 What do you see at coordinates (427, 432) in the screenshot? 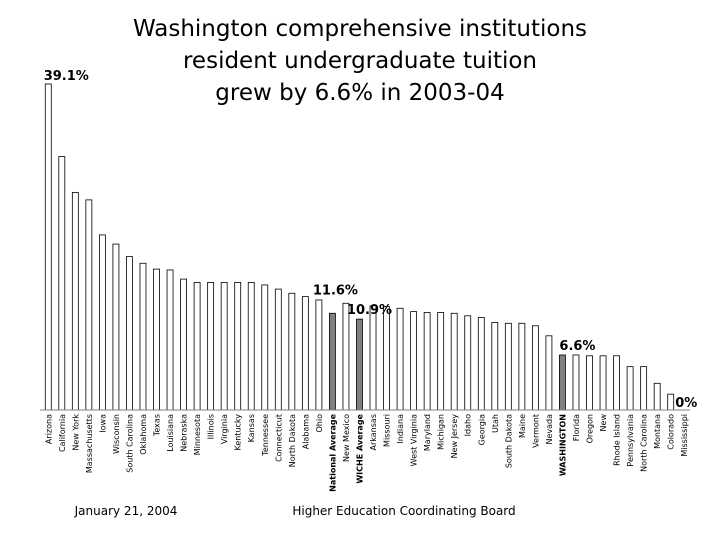
I see `category-label-maryland: Maryland` at bounding box center [427, 432].